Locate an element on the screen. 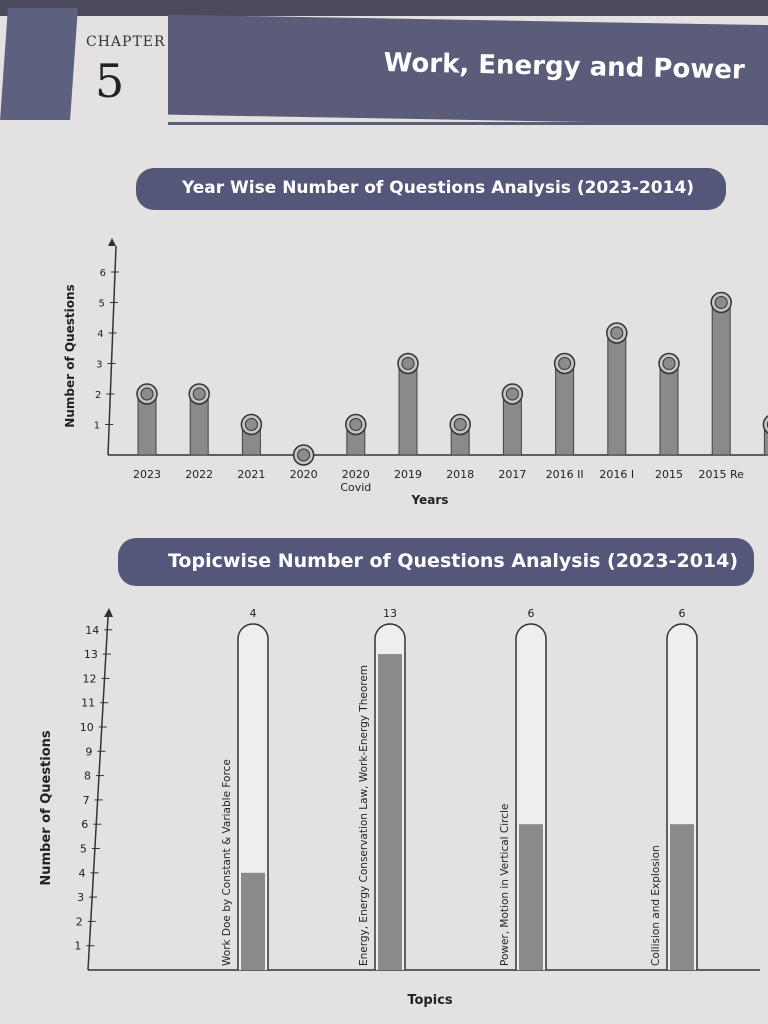  topic-label: Collision and Explosion is located at coordinates (656, 905).